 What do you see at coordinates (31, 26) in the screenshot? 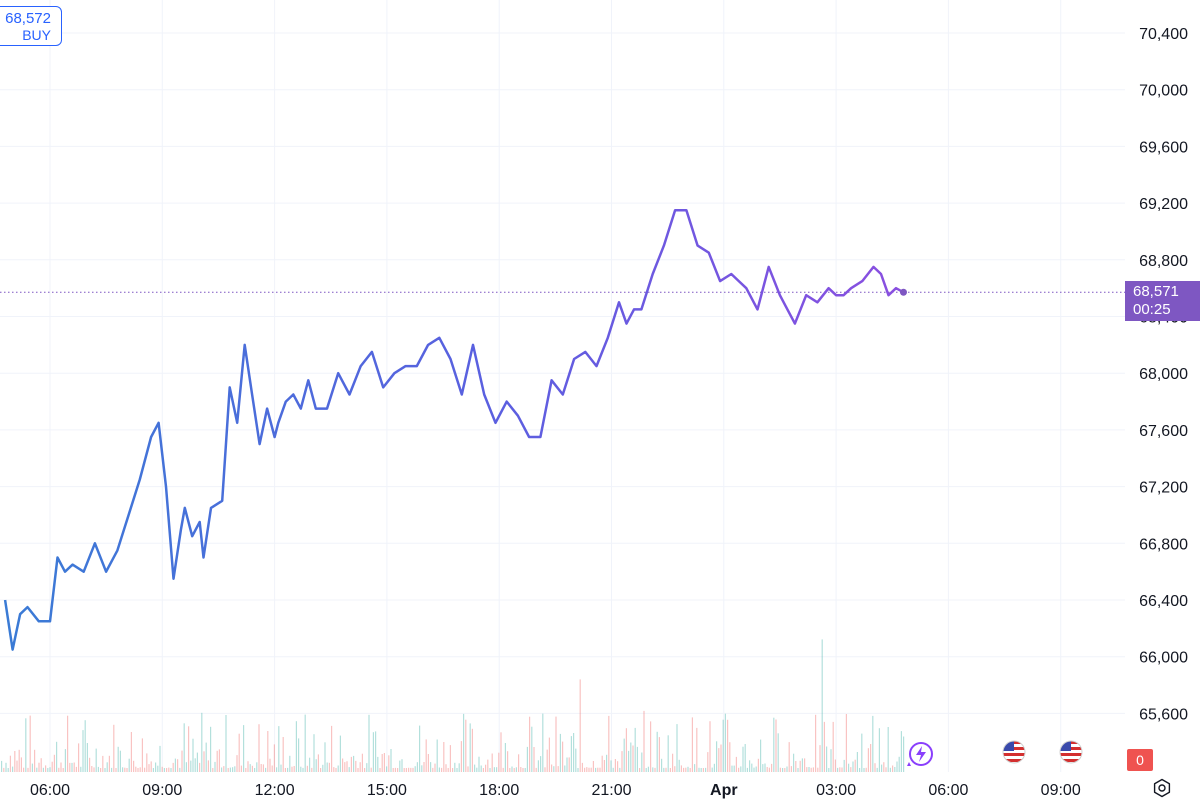
I see `buy-button: 68,572 BUY` at bounding box center [31, 26].